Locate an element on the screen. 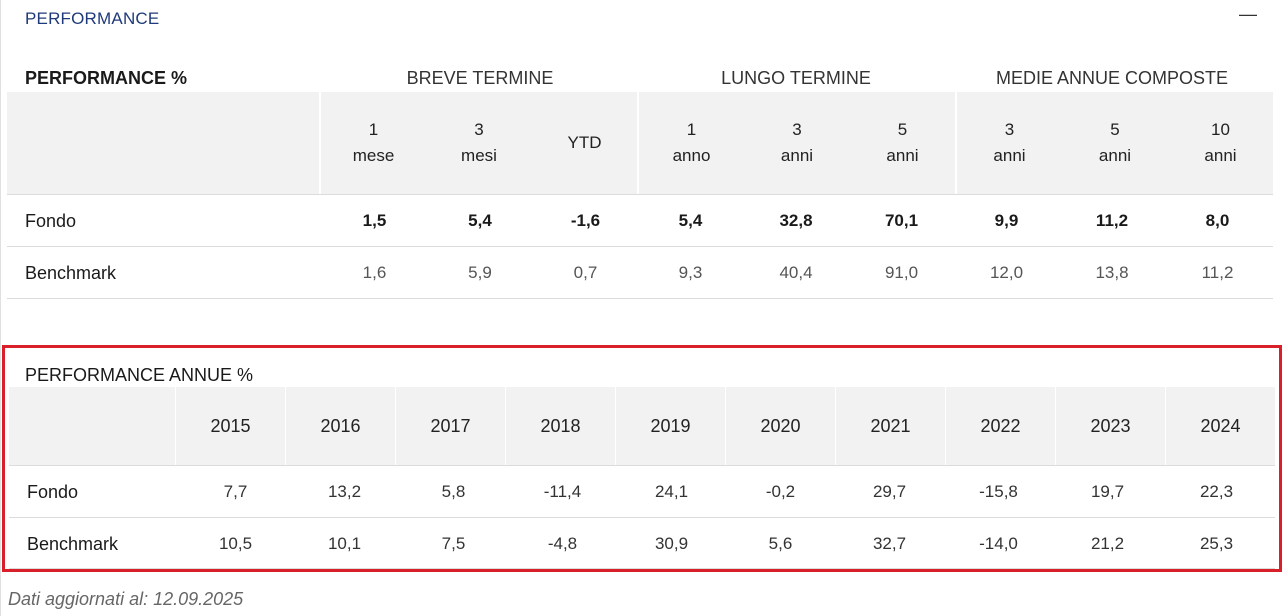  year-header: 2018 is located at coordinates (560, 426).